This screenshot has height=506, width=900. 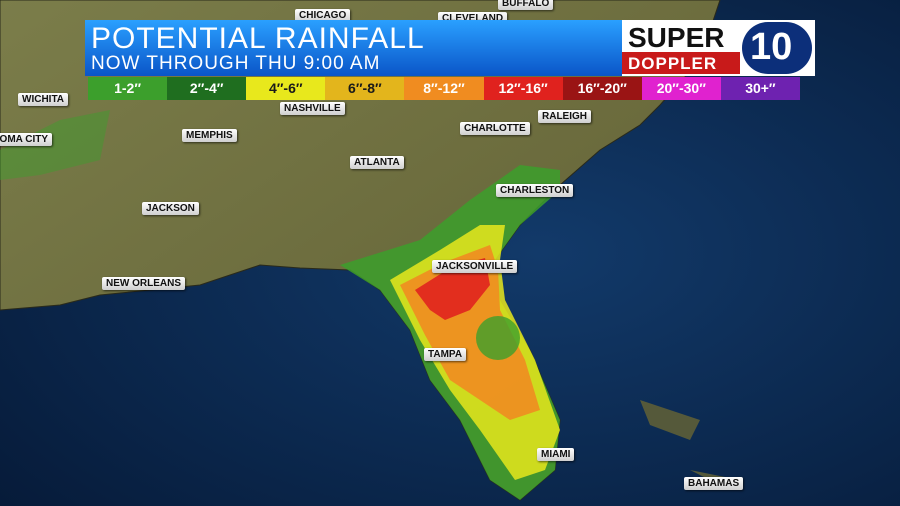 I want to click on city-label: MIAMI, so click(x=556, y=454).